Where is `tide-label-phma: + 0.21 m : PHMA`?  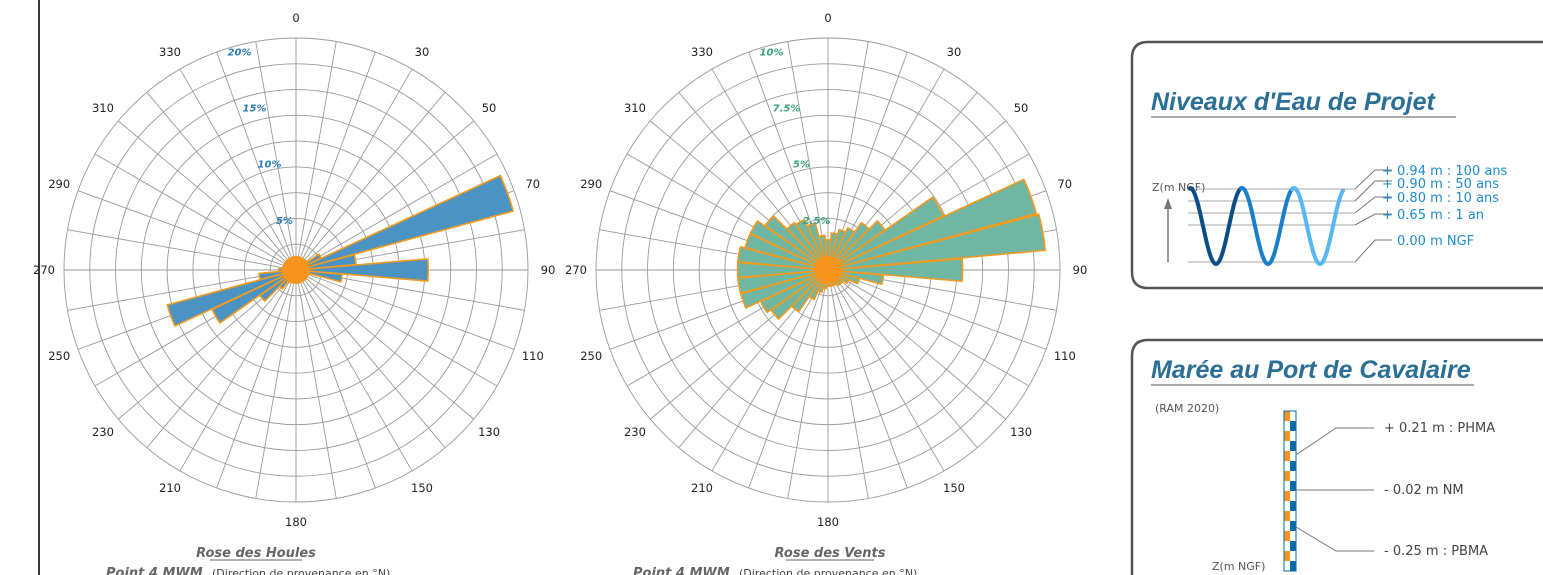
tide-label-phma: + 0.21 m : PHMA is located at coordinates (1439, 428).